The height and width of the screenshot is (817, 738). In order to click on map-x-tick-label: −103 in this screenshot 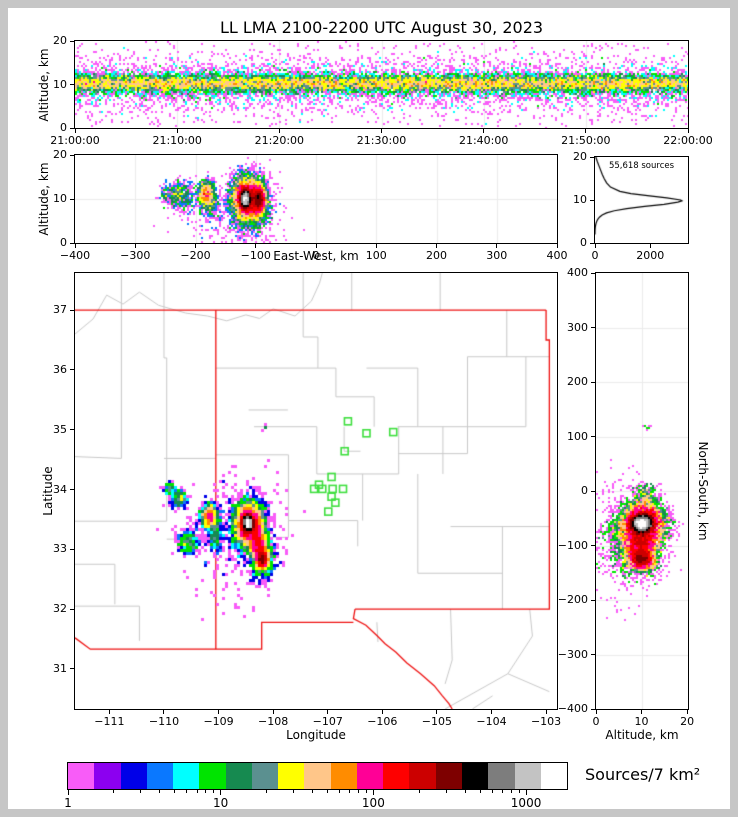, I will do `click(546, 721)`.